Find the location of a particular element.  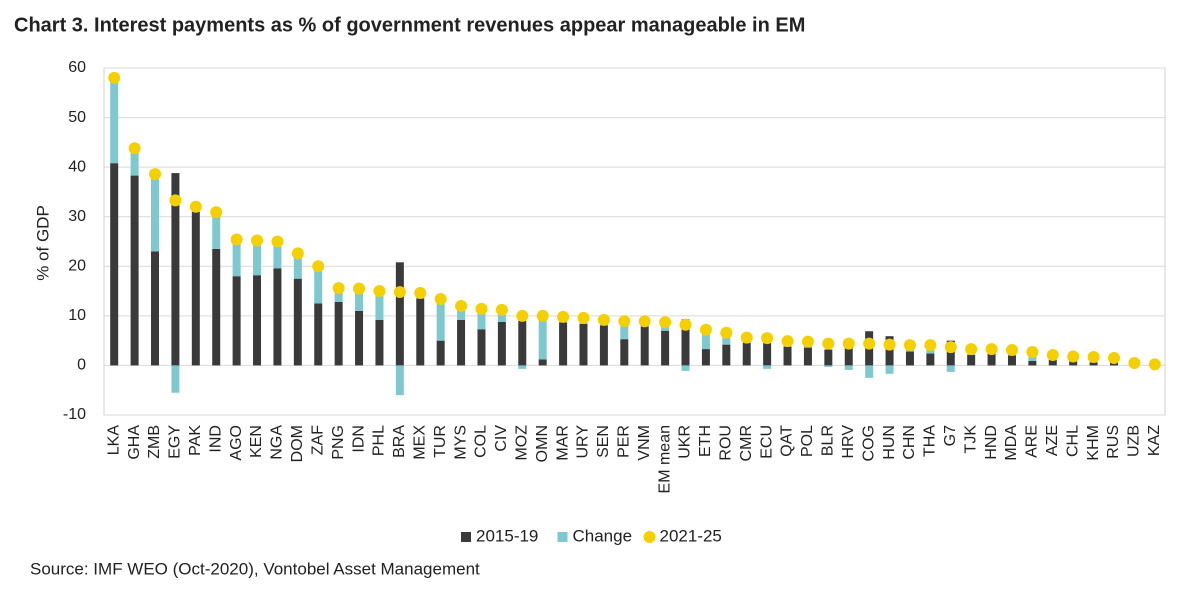

x-tick-label: KAZ is located at coordinates (1154, 440).